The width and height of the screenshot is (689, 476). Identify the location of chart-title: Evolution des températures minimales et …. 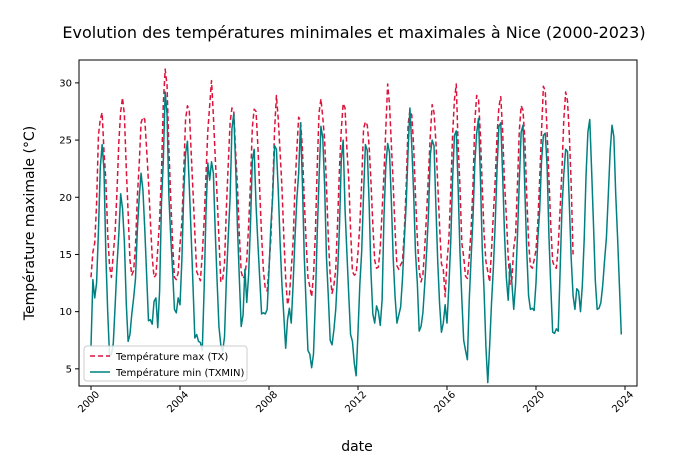
(353, 32).